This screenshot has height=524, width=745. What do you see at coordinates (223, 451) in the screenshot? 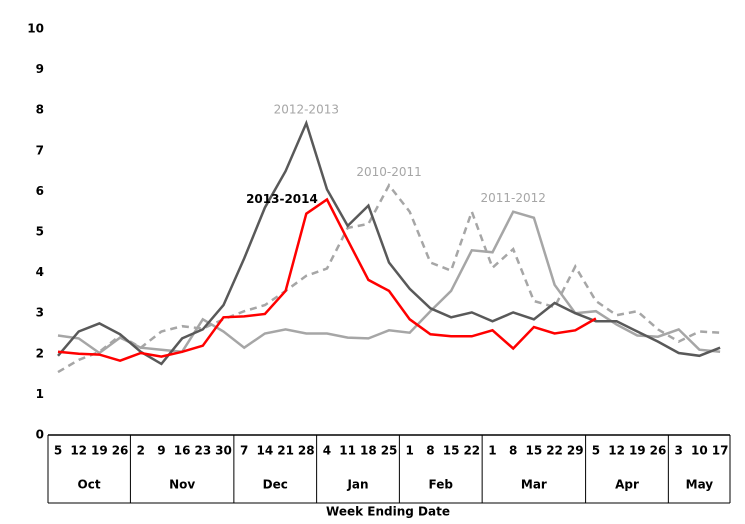
I see `x-tick-label: 30` at bounding box center [223, 451].